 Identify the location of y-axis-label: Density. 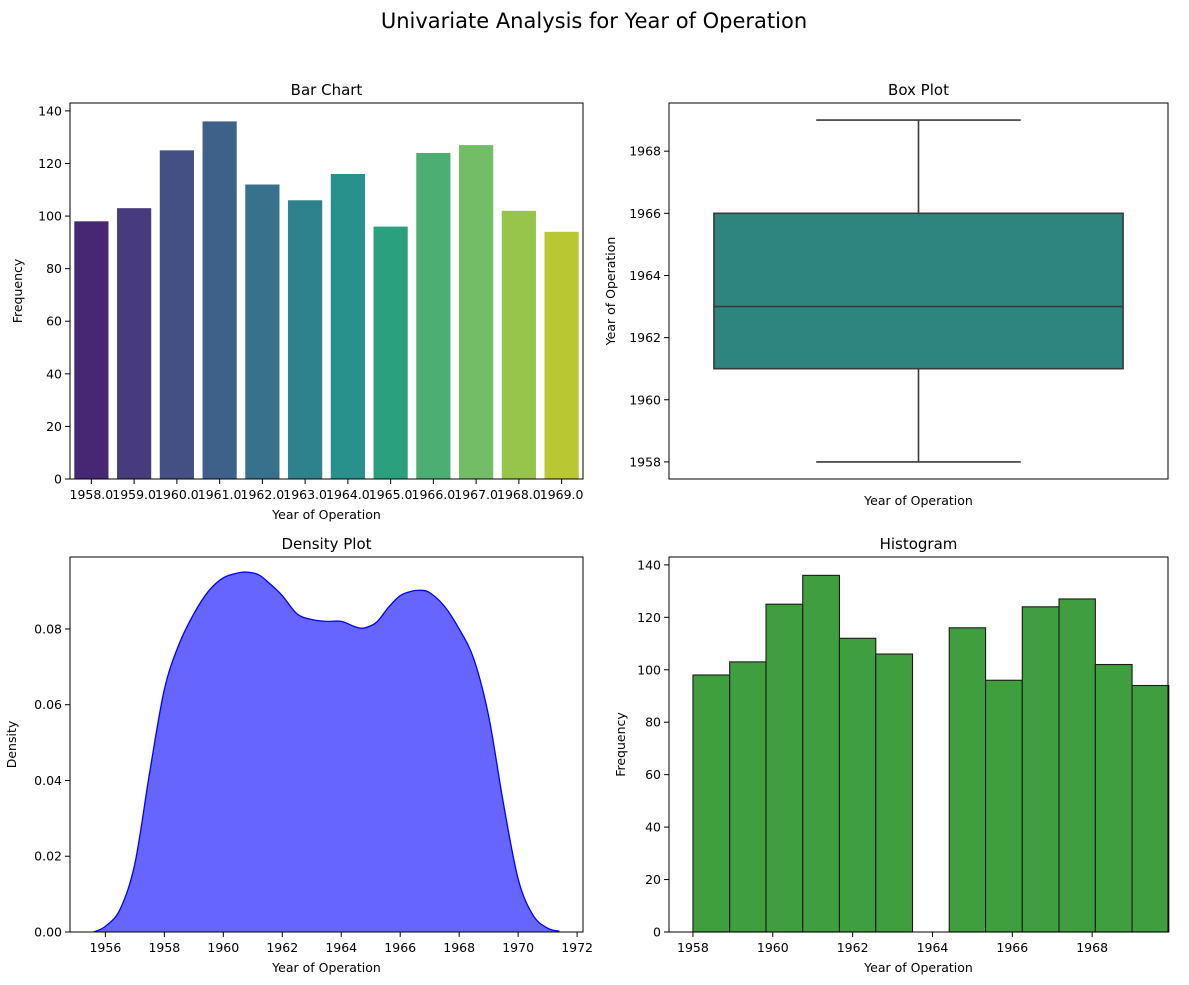
(11, 744).